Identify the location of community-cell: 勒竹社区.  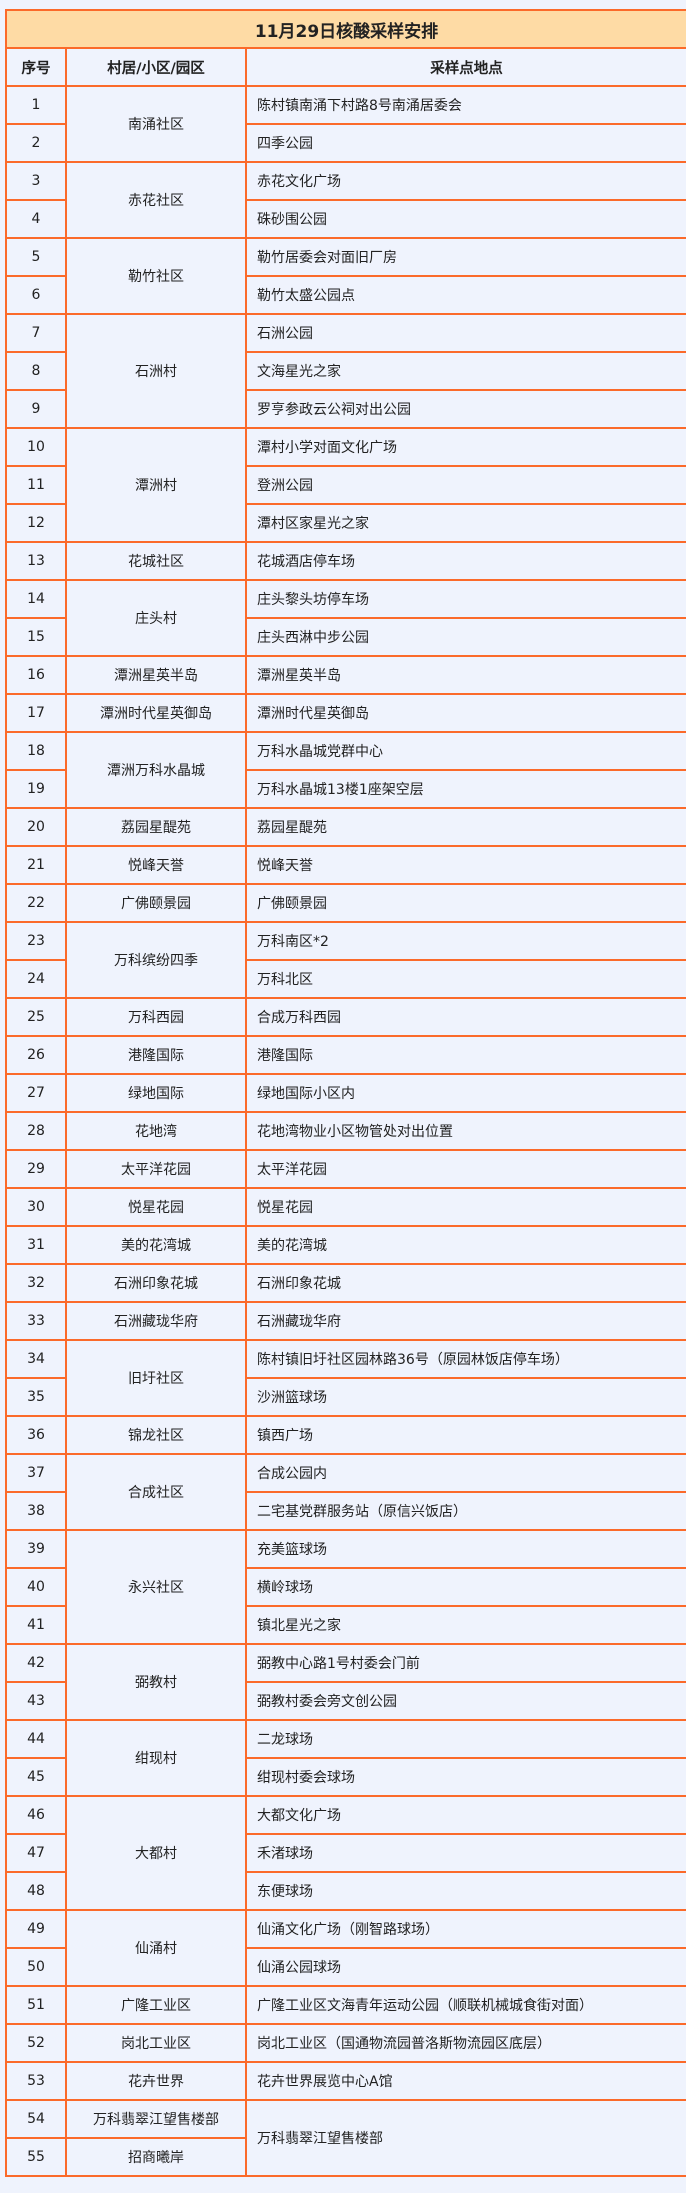
(156, 276).